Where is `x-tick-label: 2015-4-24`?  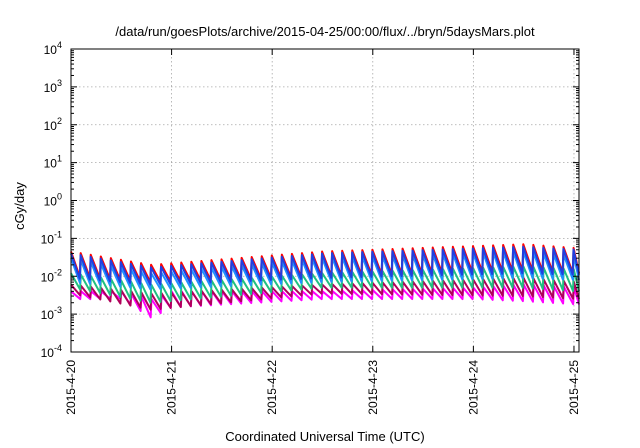 x-tick-label: 2015-4-24 is located at coordinates (473, 387).